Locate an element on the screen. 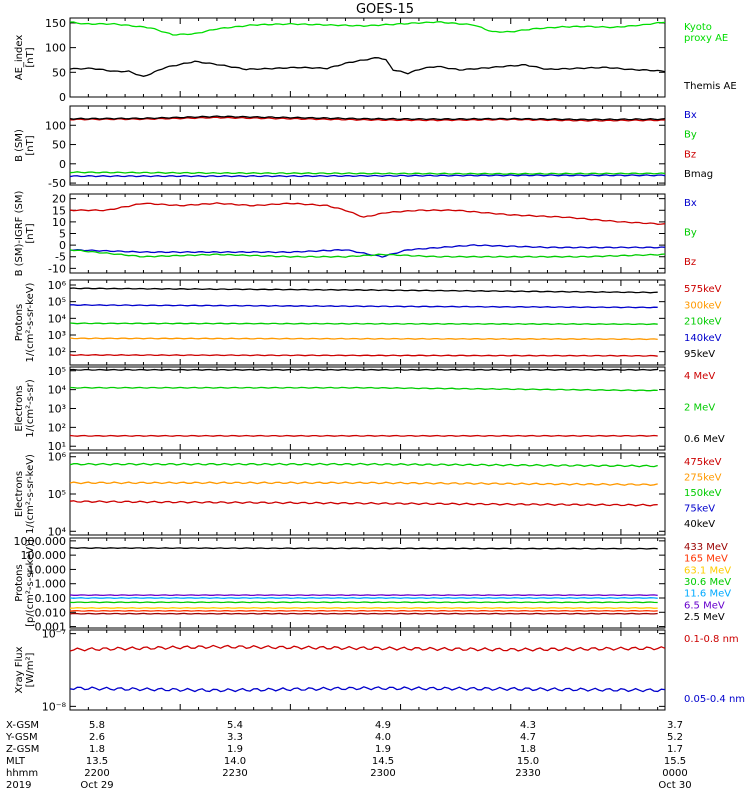 This screenshot has width=750, height=800. ephemeris-row-label: hhmm is located at coordinates (22, 773).